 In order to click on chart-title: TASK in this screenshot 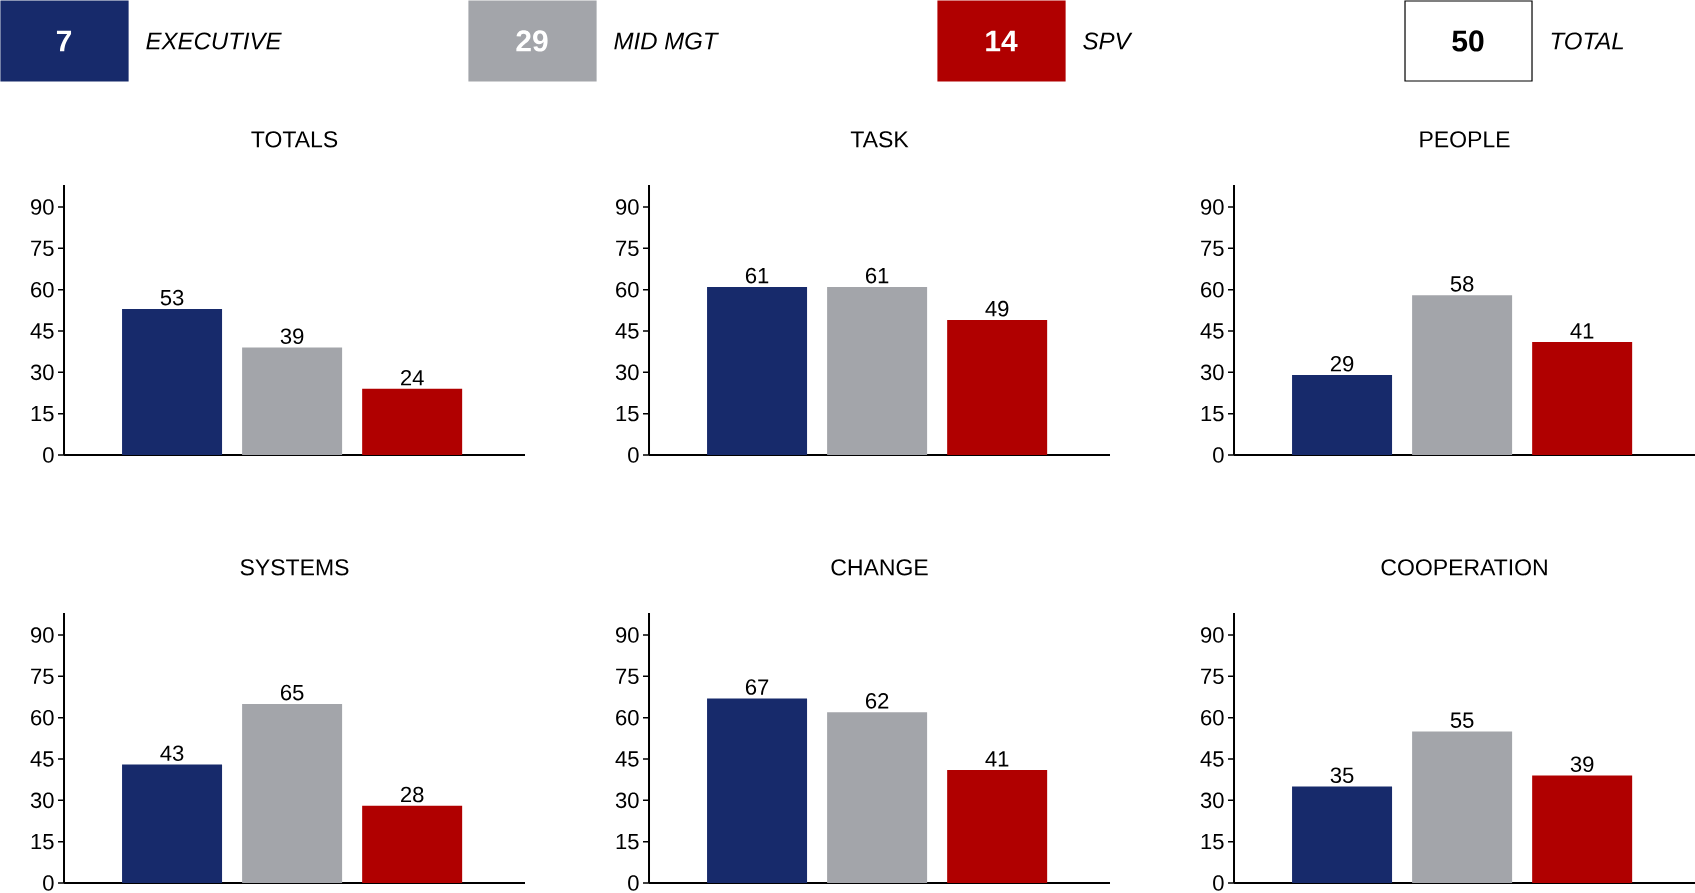, I will do `click(879, 139)`.